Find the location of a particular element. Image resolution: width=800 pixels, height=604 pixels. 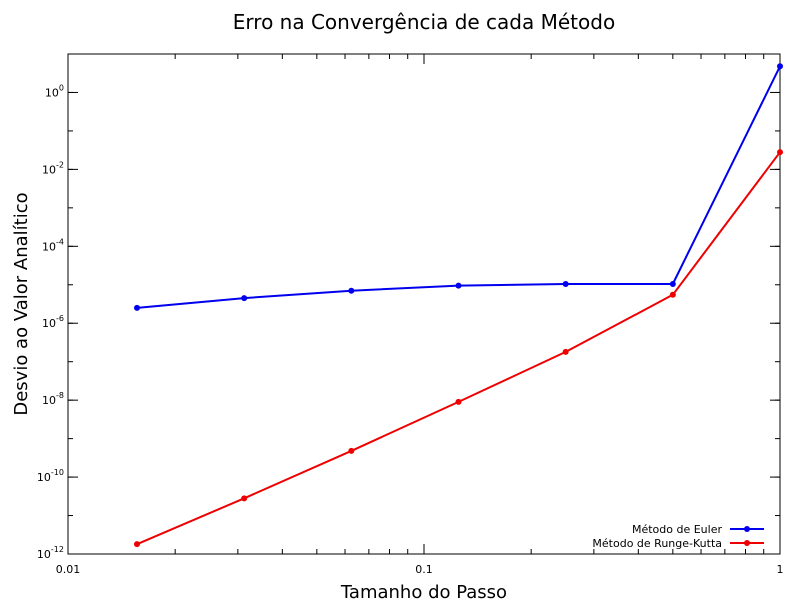

y-tick-label: 10⁻⁴ is located at coordinates (53, 245).